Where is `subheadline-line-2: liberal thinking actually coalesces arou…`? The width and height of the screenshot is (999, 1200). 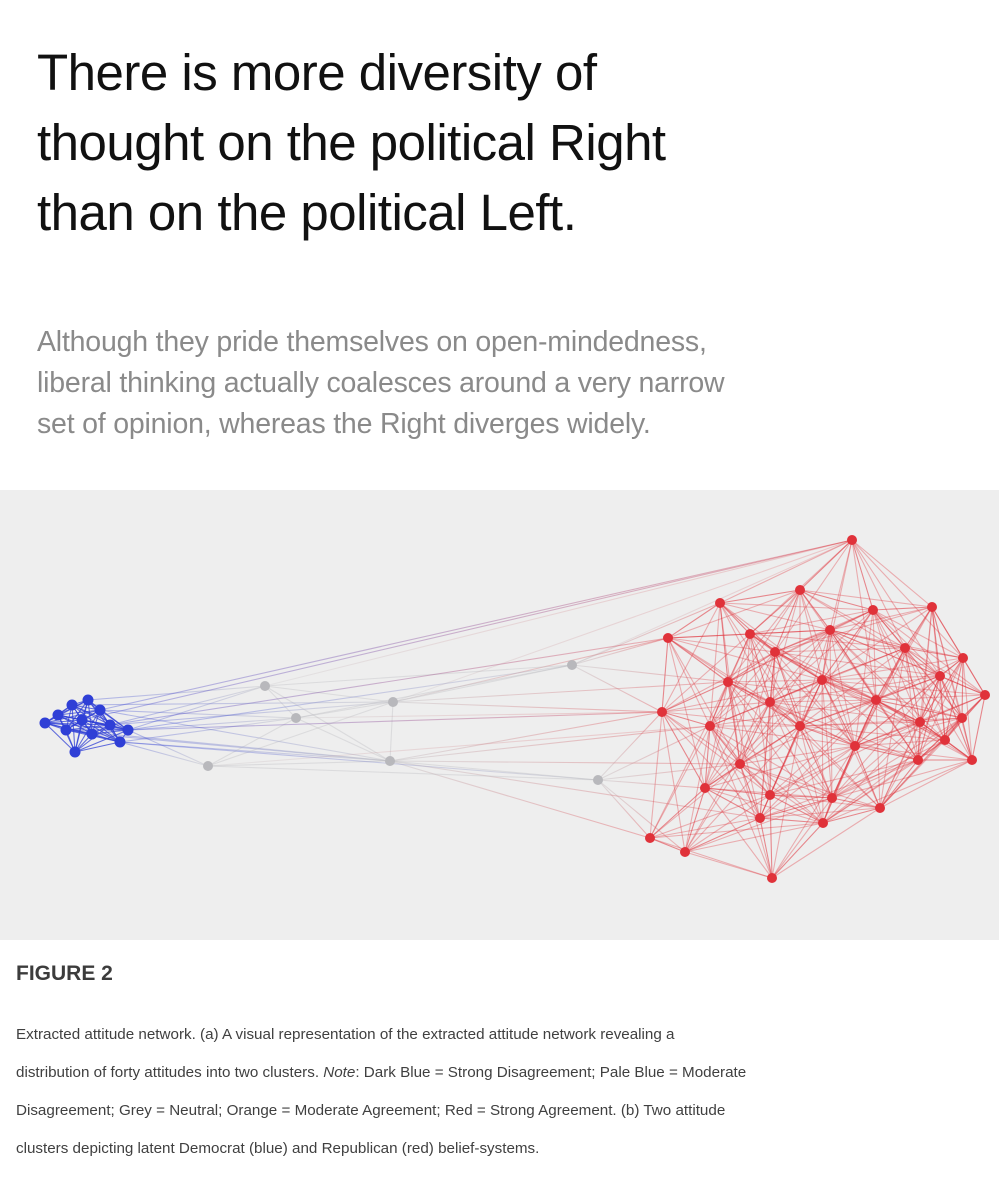
subheadline-line-2: liberal thinking actually coalesces arou… is located at coordinates (381, 383).